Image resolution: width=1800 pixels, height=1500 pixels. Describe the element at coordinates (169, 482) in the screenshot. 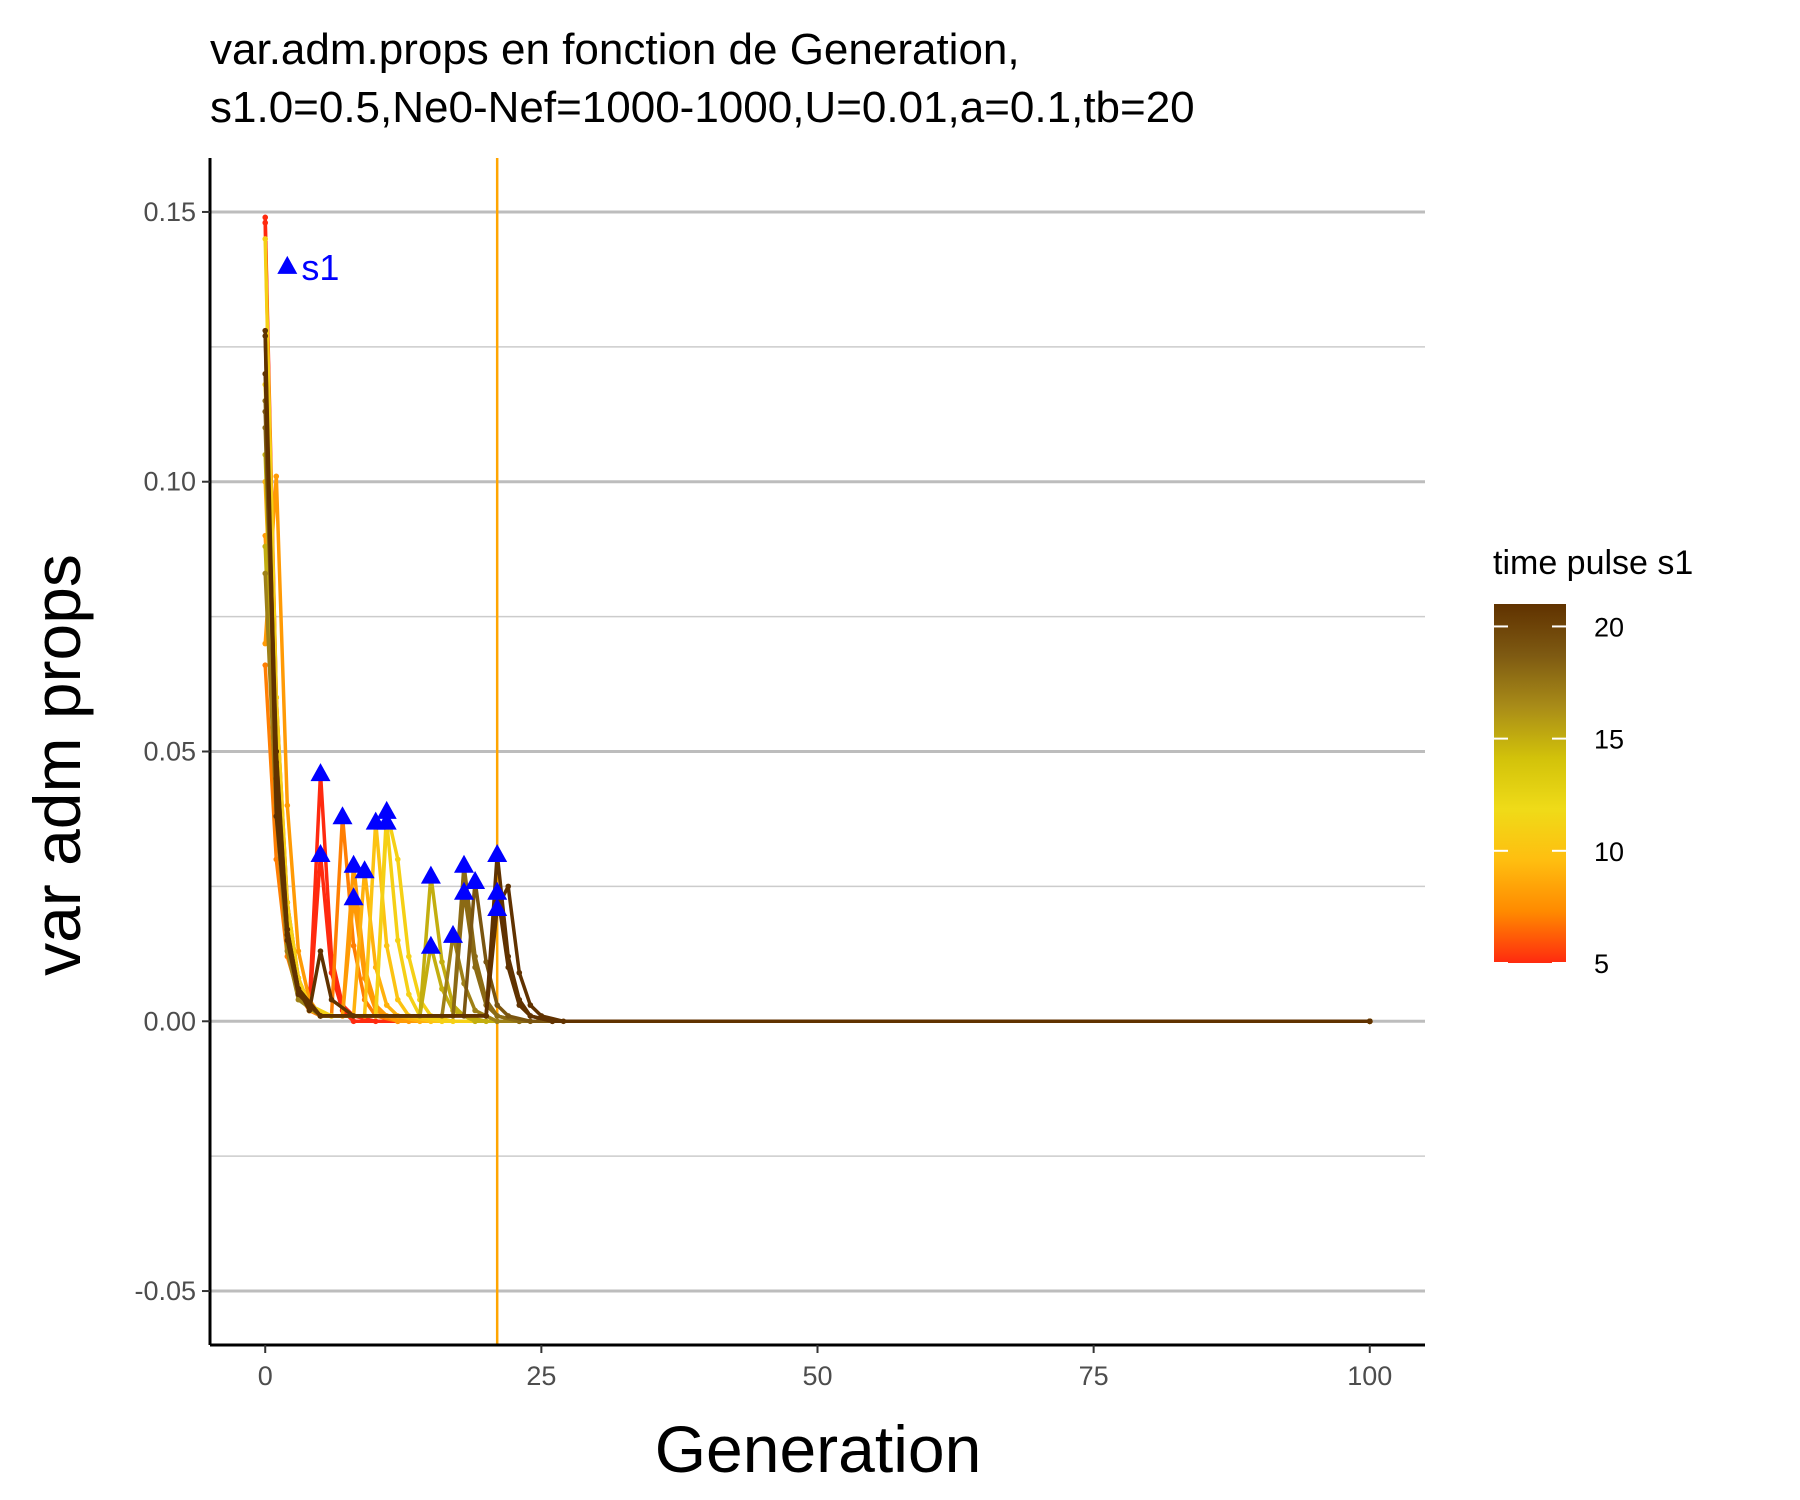

I see `y-tick-label: 0.10` at that location.